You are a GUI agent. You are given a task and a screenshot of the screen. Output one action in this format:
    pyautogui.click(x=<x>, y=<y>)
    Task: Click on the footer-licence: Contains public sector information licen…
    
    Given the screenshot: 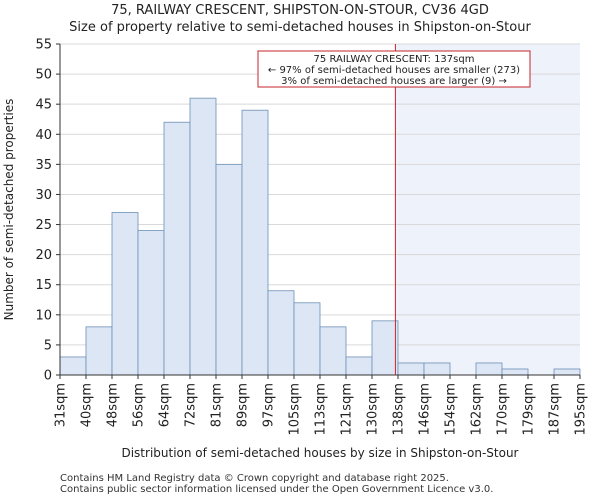 What is the action you would take?
    pyautogui.click(x=277, y=489)
    